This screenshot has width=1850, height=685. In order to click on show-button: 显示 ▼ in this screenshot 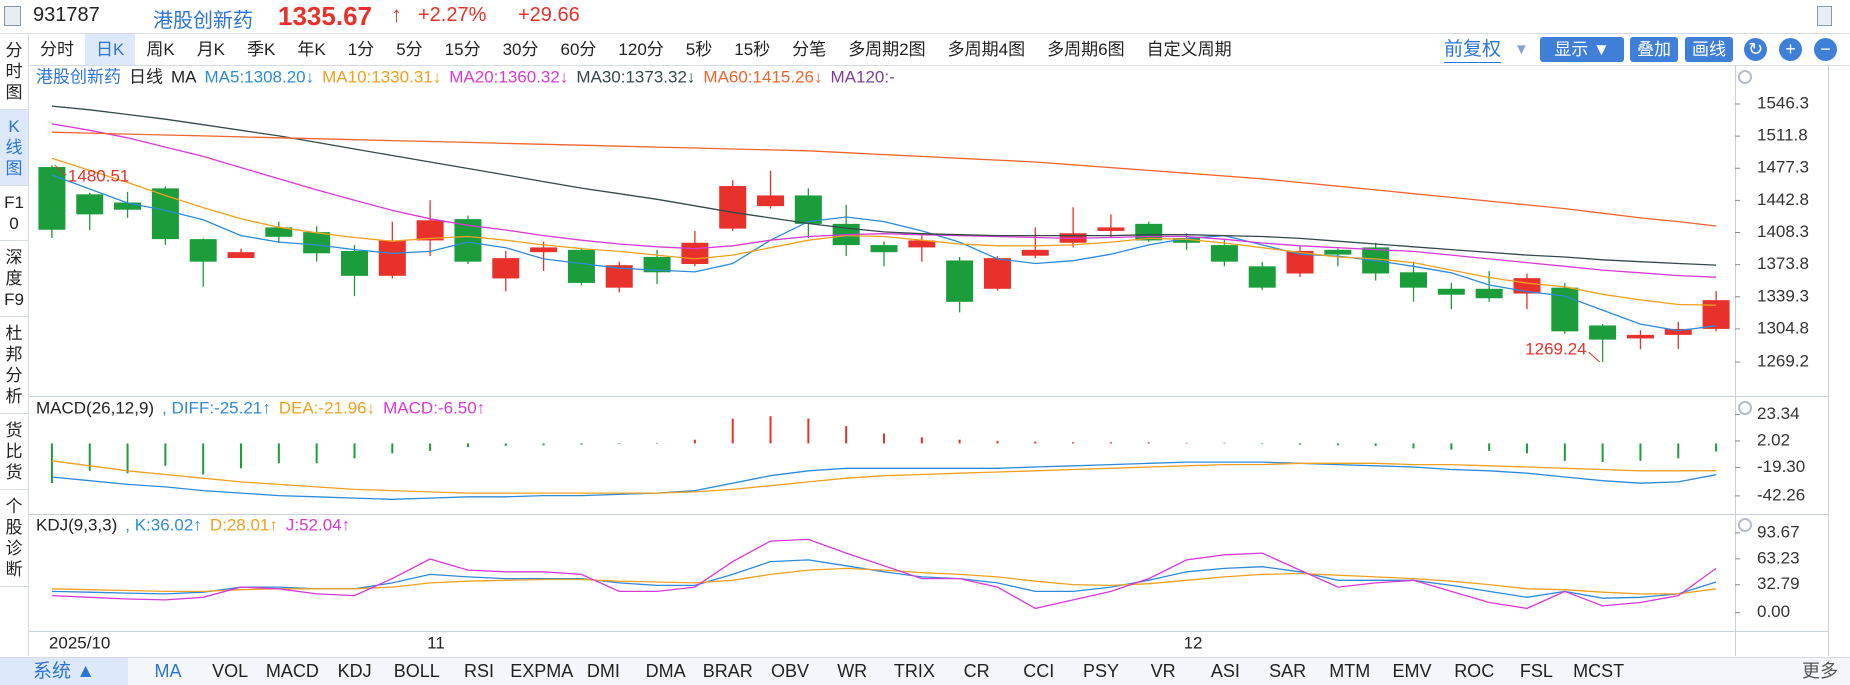, I will do `click(1582, 49)`.